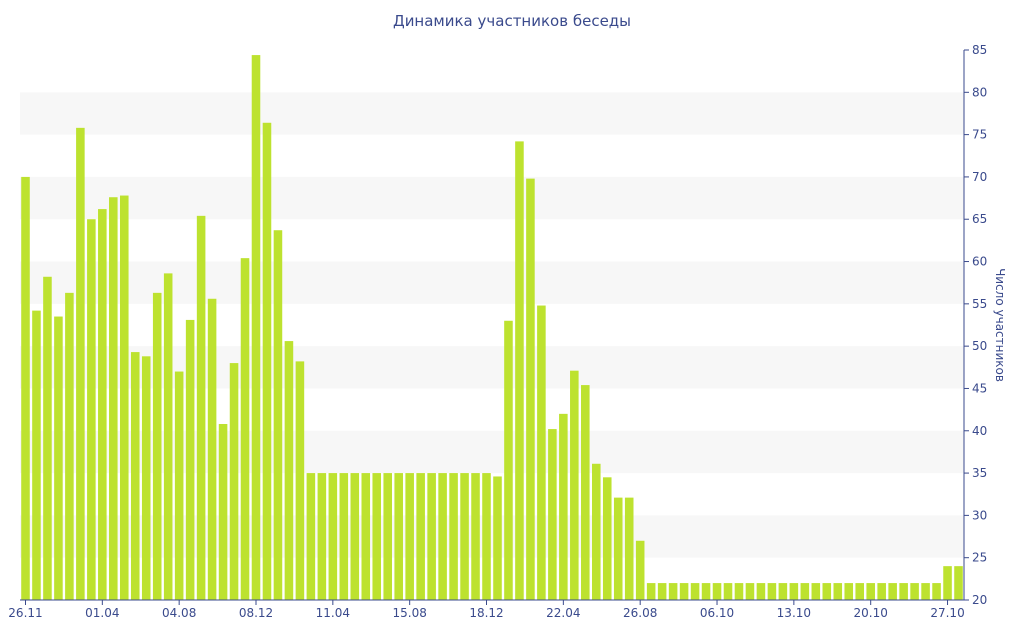  Describe the element at coordinates (979, 262) in the screenshot. I see `y-tick-label: 60` at that location.